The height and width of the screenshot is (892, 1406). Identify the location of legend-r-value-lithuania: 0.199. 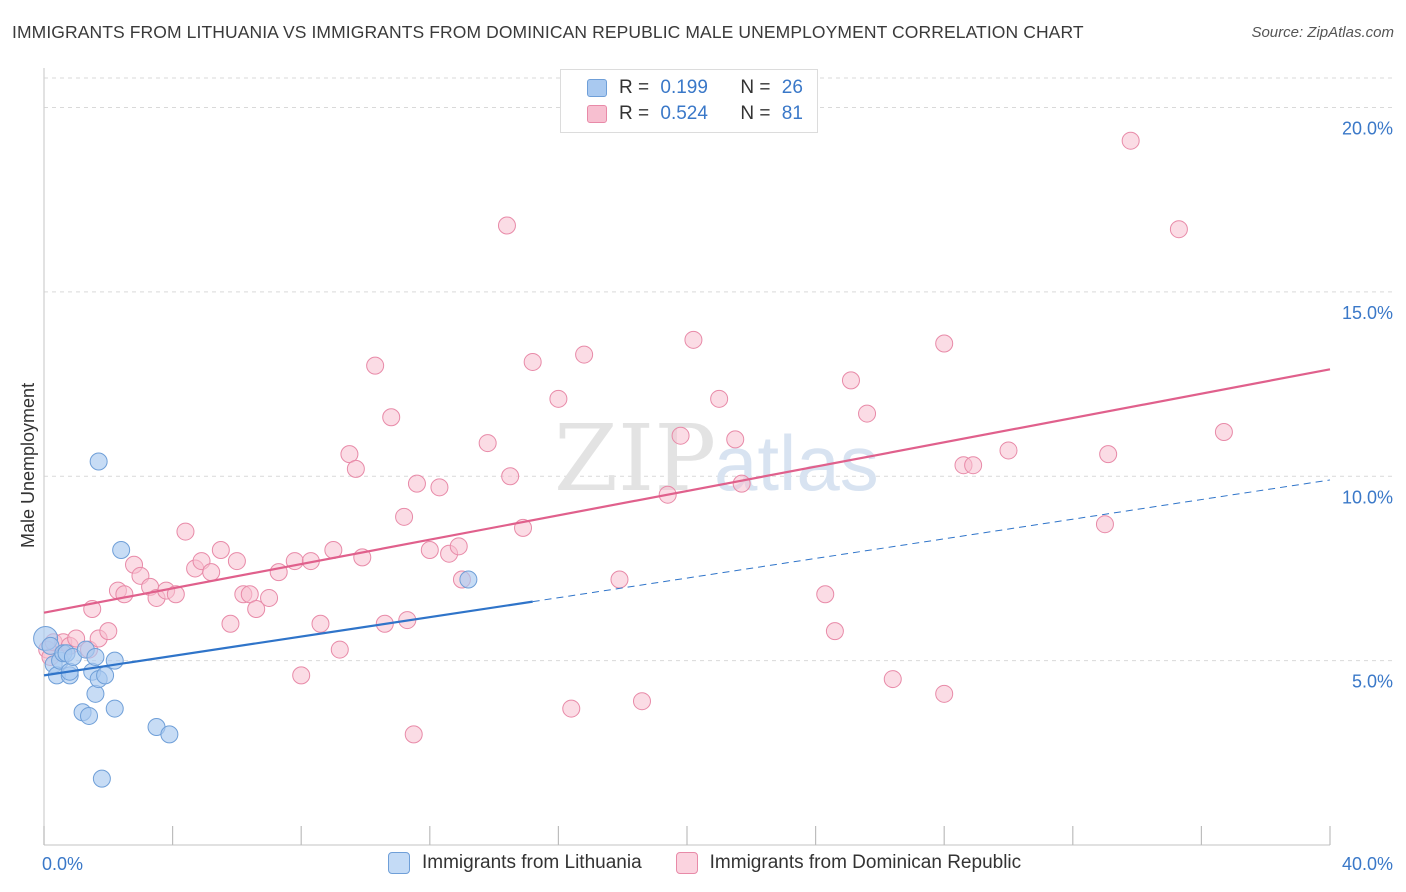
(684, 87).